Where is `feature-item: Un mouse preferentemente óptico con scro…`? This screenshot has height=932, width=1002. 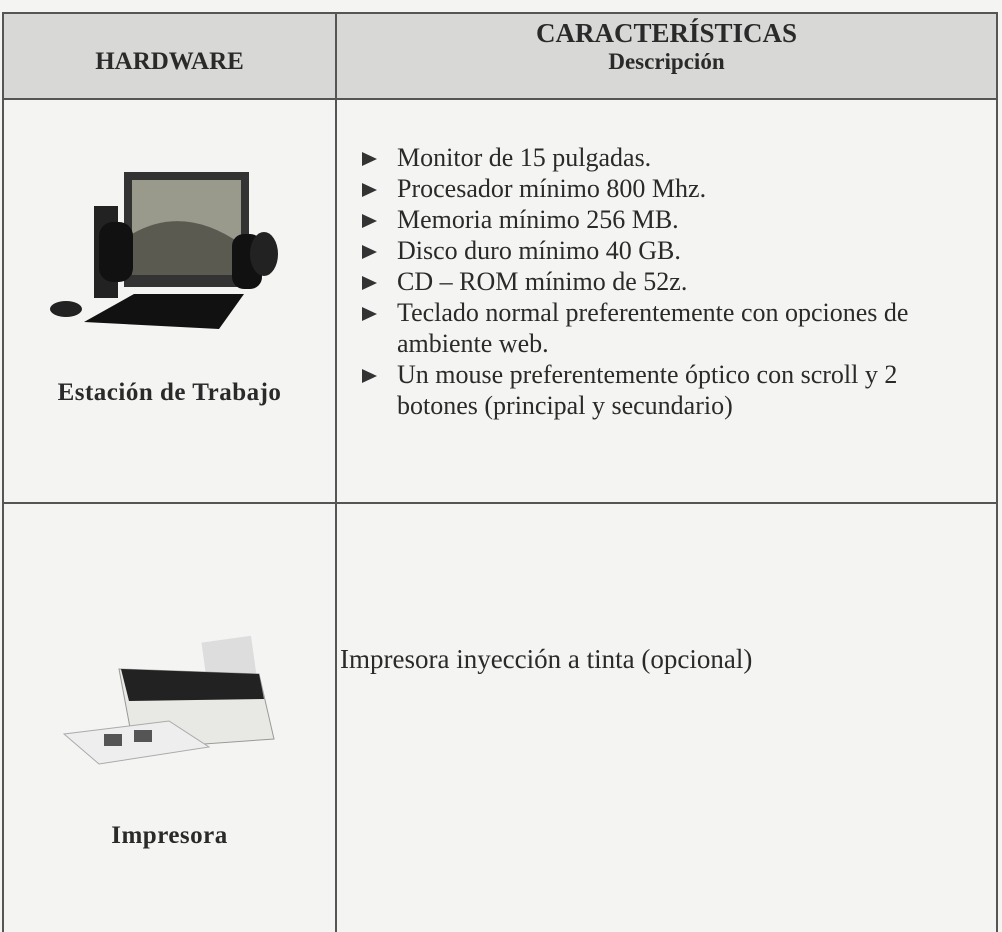
feature-item: Un mouse preferentemente óptico con scro… is located at coordinates (669, 390).